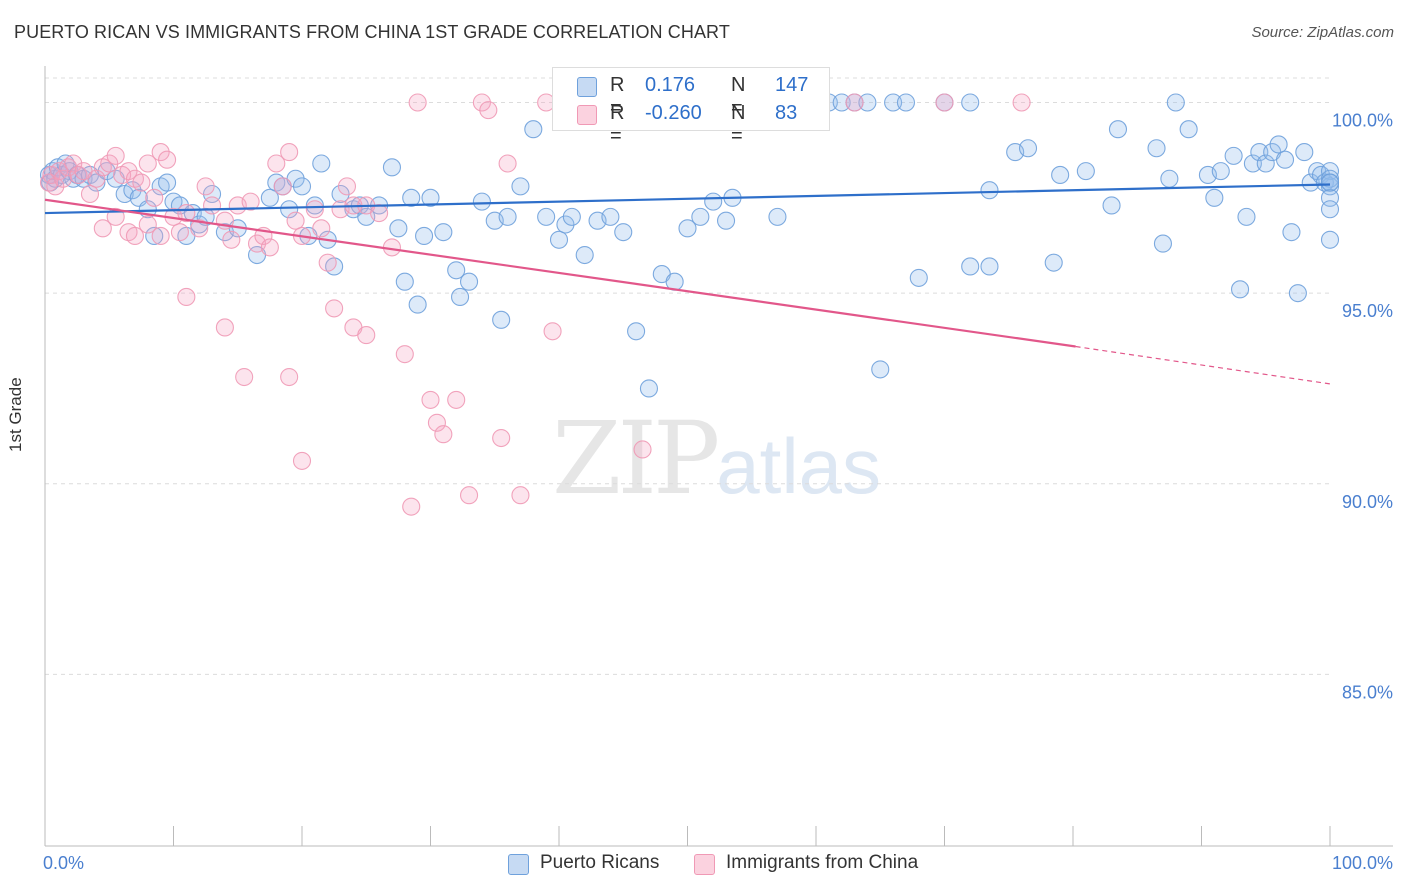 The width and height of the screenshot is (1406, 892). What do you see at coordinates (786, 113) in the screenshot?
I see `legend-n-value: 83` at bounding box center [786, 113].